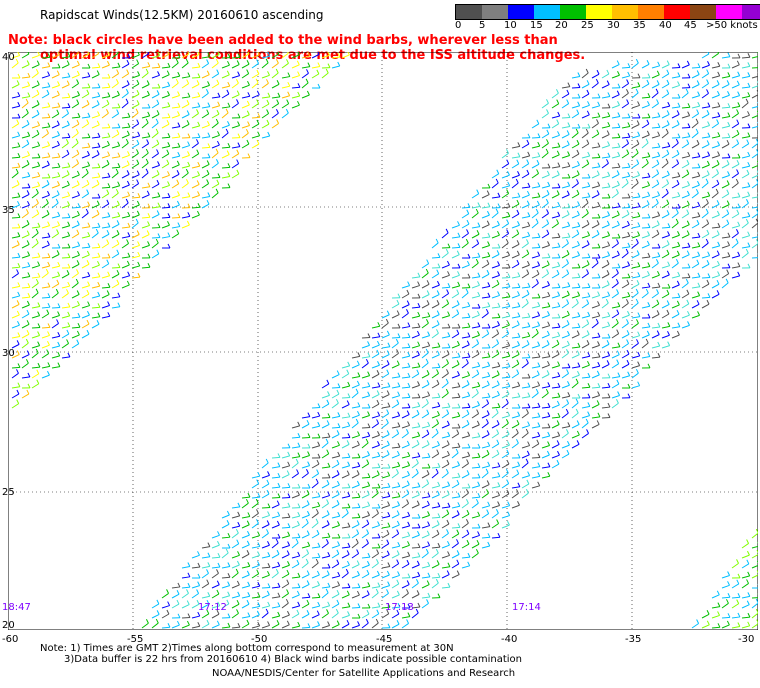  I want to click on colorbar-label: 10, so click(510, 25).